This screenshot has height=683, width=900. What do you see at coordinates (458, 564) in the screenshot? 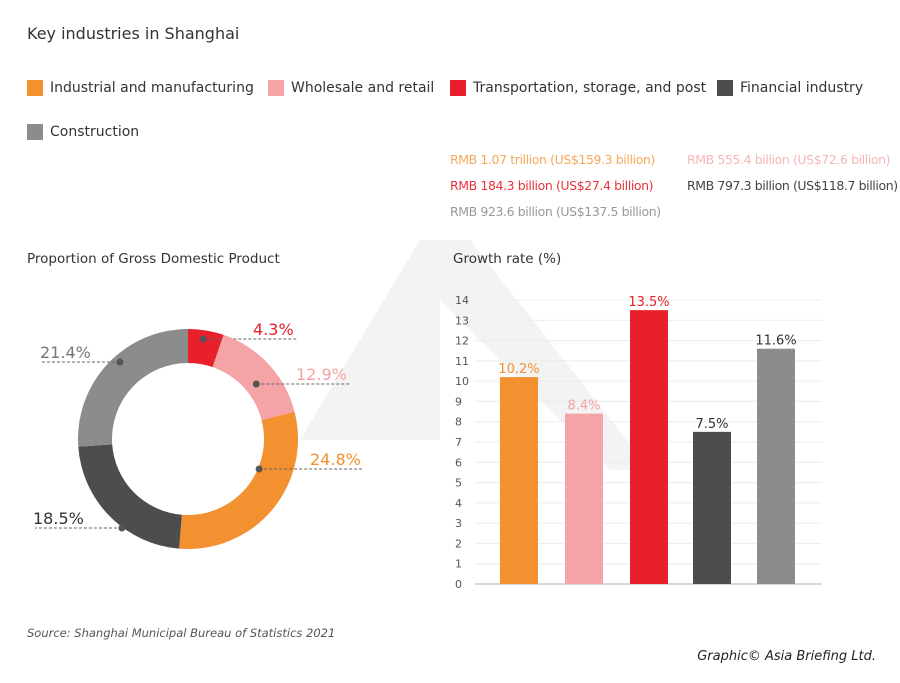
I see `y-tick-label: 1` at bounding box center [458, 564].